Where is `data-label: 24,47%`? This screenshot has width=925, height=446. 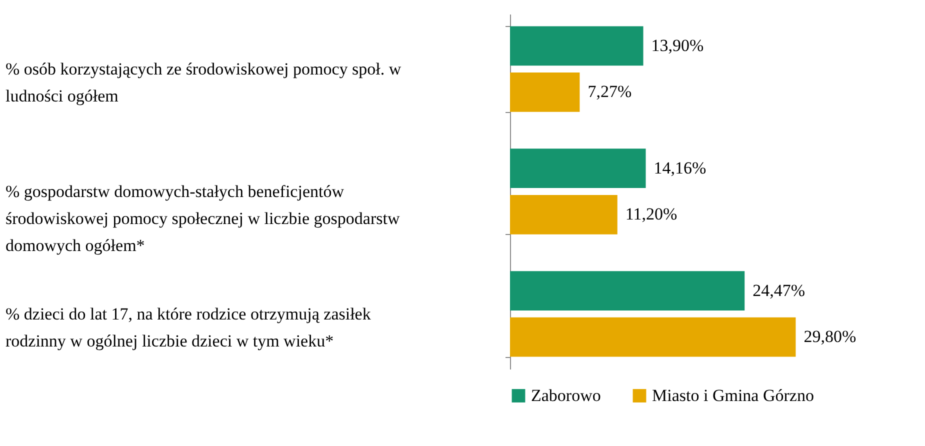
data-label: 24,47% is located at coordinates (779, 290).